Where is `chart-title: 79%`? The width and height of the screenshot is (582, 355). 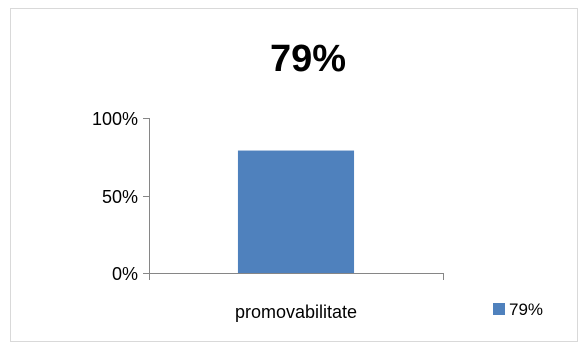
chart-title: 79% is located at coordinates (308, 59).